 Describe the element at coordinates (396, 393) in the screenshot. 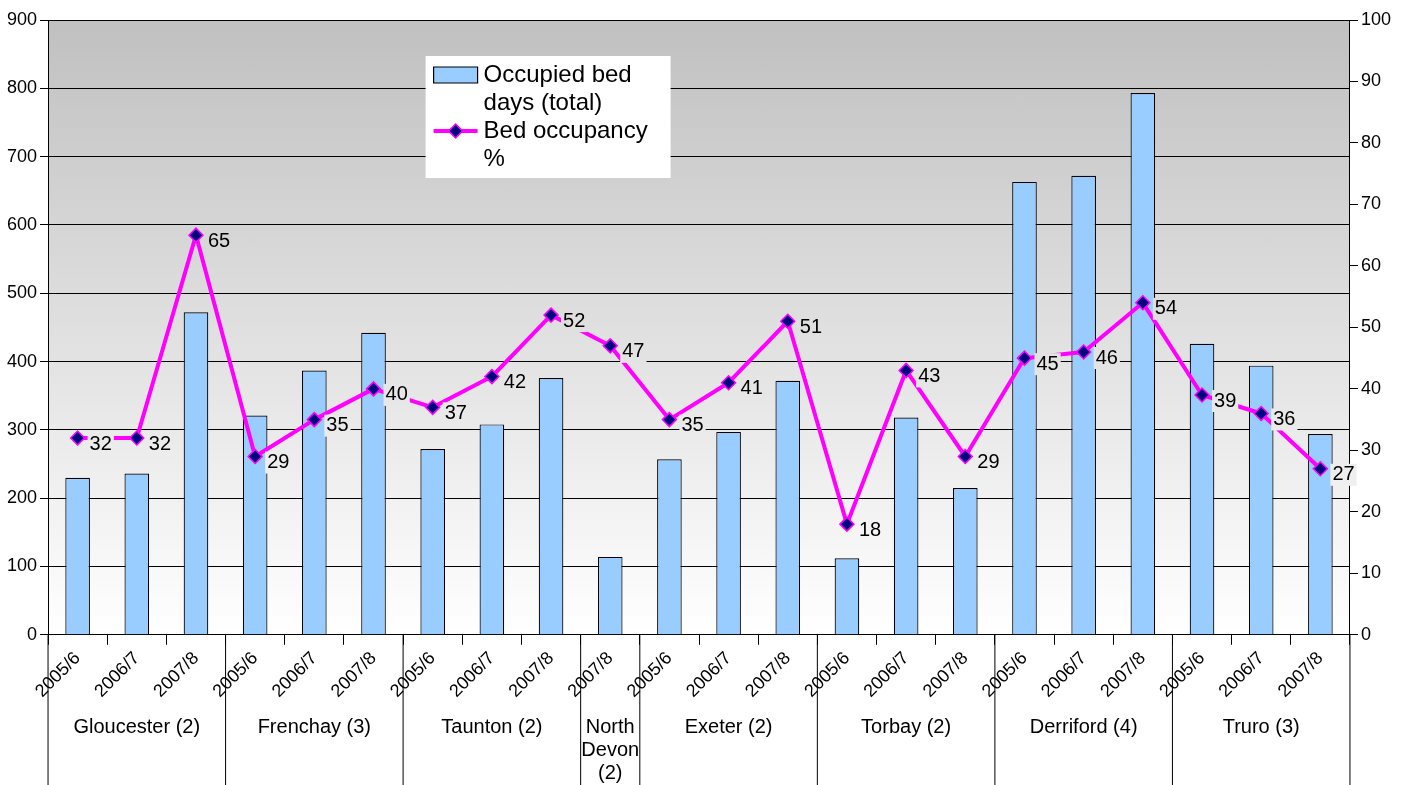

I see `data-label: 40` at that location.